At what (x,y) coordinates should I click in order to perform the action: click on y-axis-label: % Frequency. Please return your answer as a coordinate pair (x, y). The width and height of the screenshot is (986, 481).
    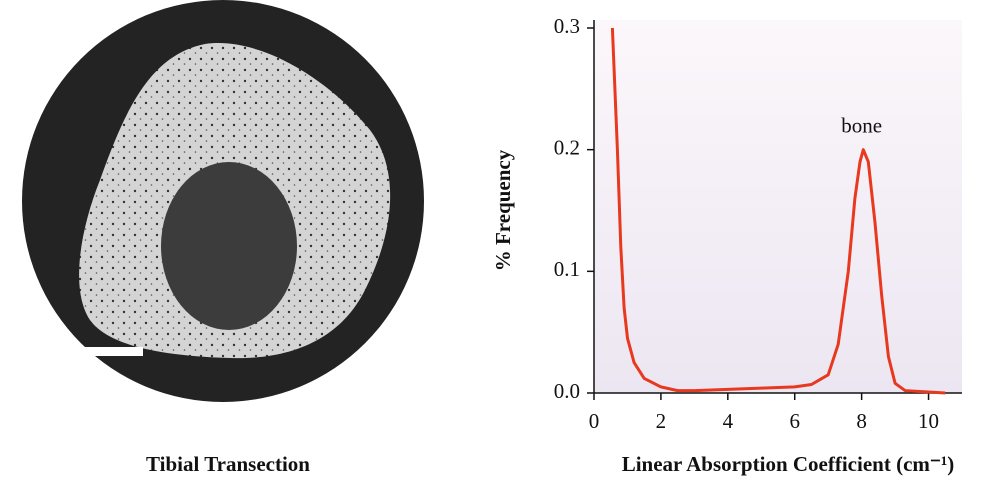
    Looking at the image, I should click on (503, 210).